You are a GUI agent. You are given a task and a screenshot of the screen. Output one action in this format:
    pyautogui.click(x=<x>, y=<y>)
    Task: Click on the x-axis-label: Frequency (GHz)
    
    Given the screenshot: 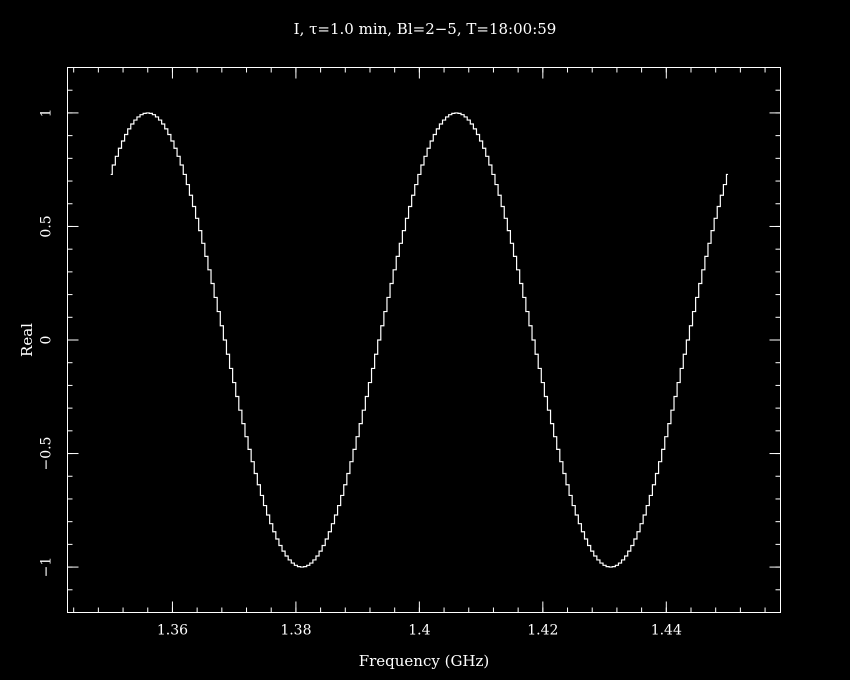 What is the action you would take?
    pyautogui.click(x=424, y=661)
    